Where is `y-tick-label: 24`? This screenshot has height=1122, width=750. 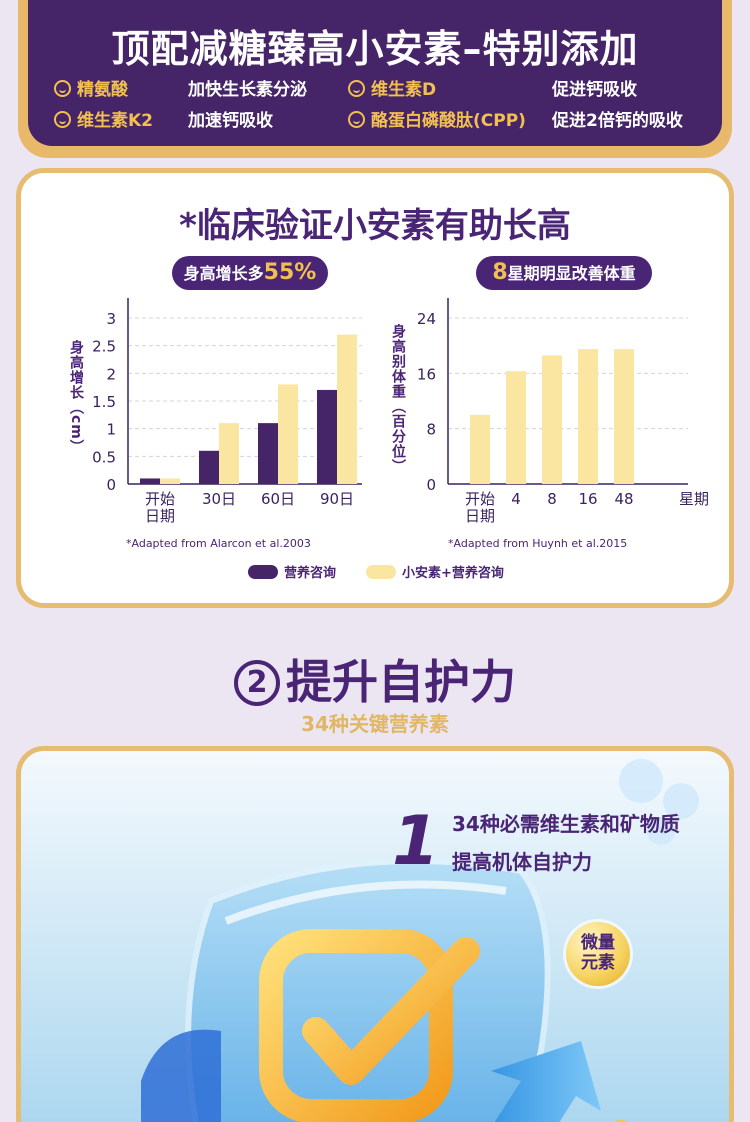 y-tick-label: 24 is located at coordinates (426, 319).